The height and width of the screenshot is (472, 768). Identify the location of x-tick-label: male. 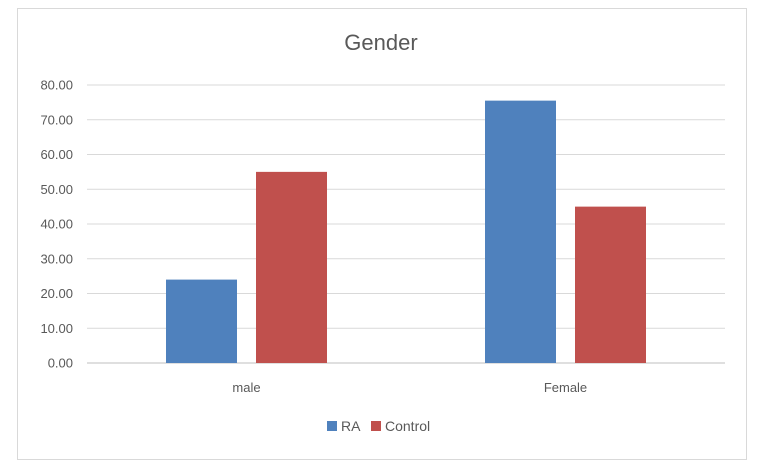
(246, 387).